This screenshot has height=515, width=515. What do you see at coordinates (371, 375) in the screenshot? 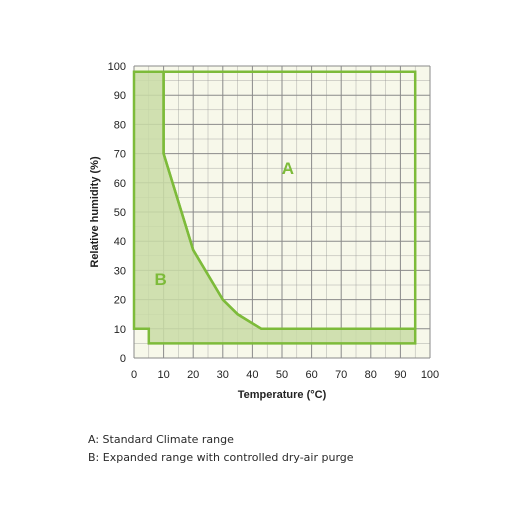
I see `x-tick-label: 80` at bounding box center [371, 375].